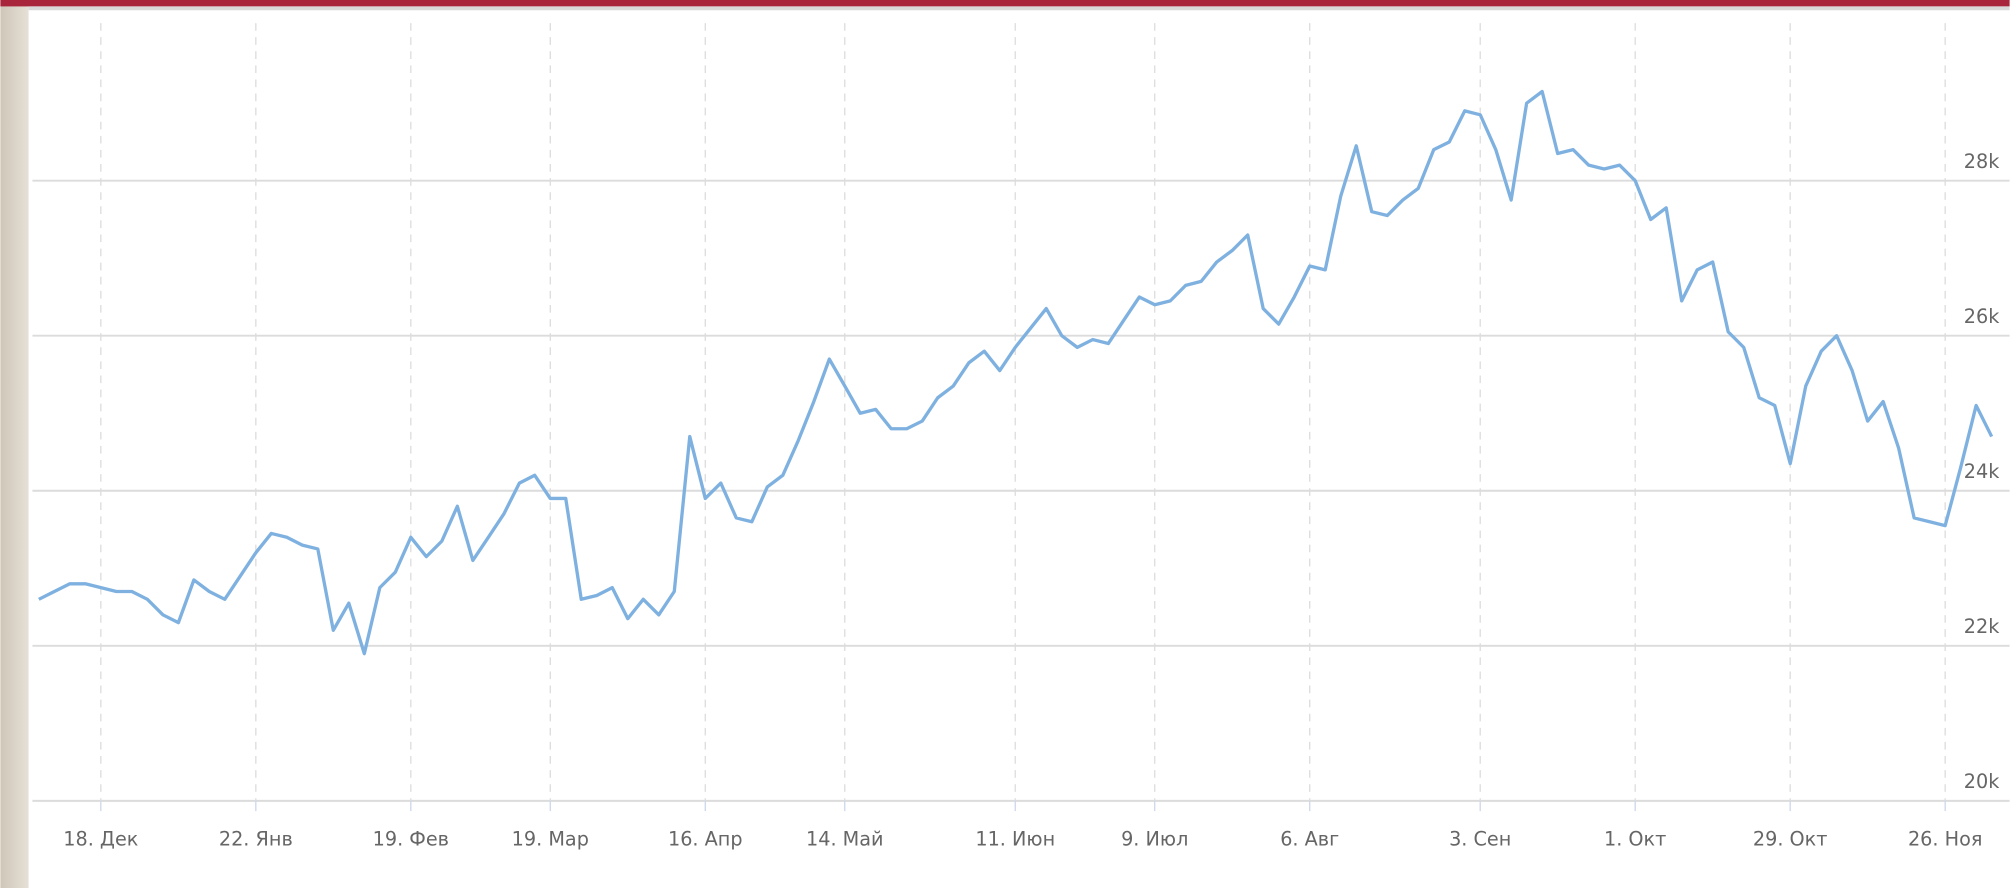 The height and width of the screenshot is (888, 2010). What do you see at coordinates (550, 839) in the screenshot?
I see `x-tick-label: 19. Мар` at bounding box center [550, 839].